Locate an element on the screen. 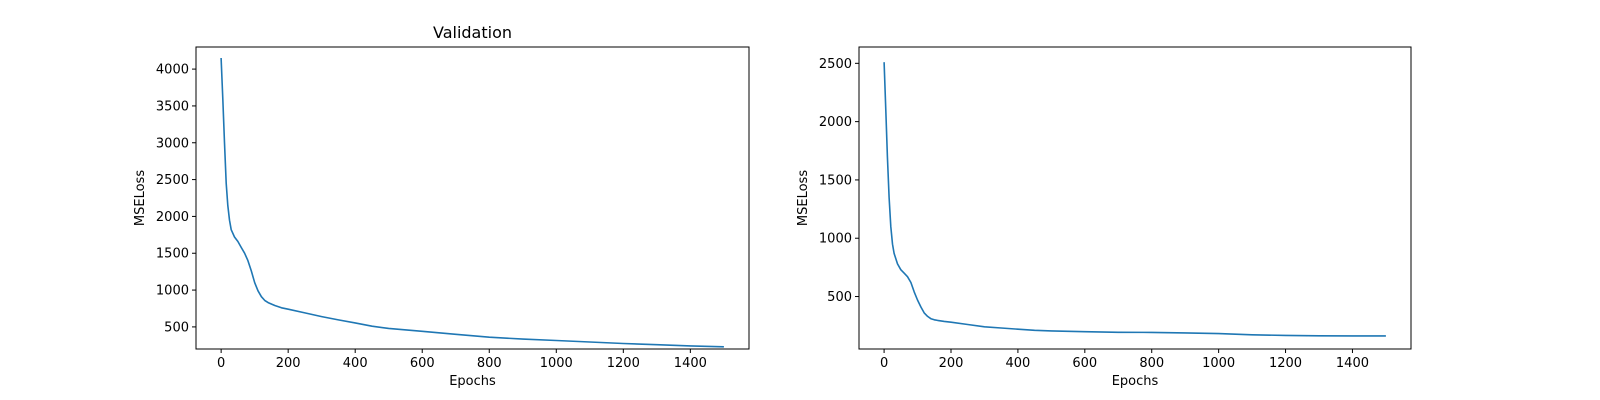 The image size is (1600, 400). y-tick-label: 4000 is located at coordinates (172, 70).